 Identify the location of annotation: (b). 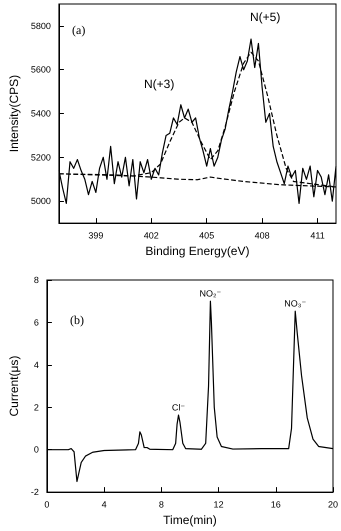
(77, 320).